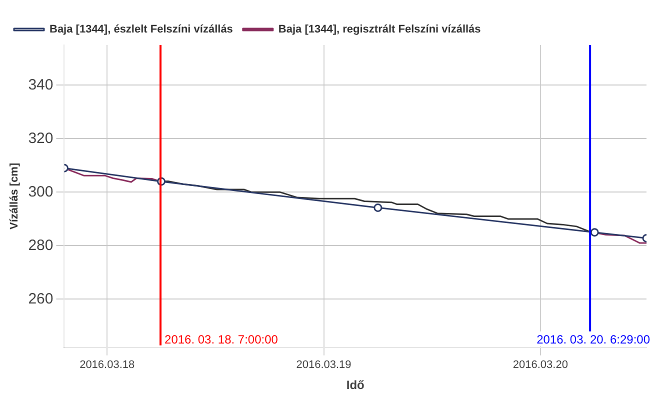 Image resolution: width=652 pixels, height=401 pixels. I want to click on y-tick-label: 300, so click(41, 191).